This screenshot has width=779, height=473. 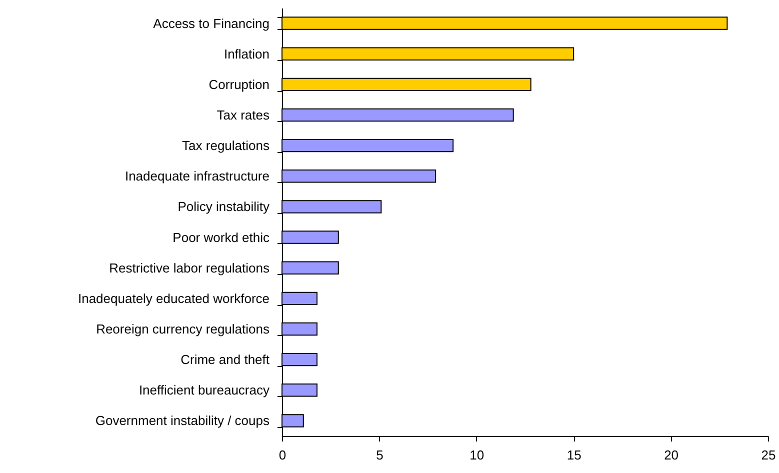 I want to click on y-tick-label: Inflation, so click(x=247, y=54).